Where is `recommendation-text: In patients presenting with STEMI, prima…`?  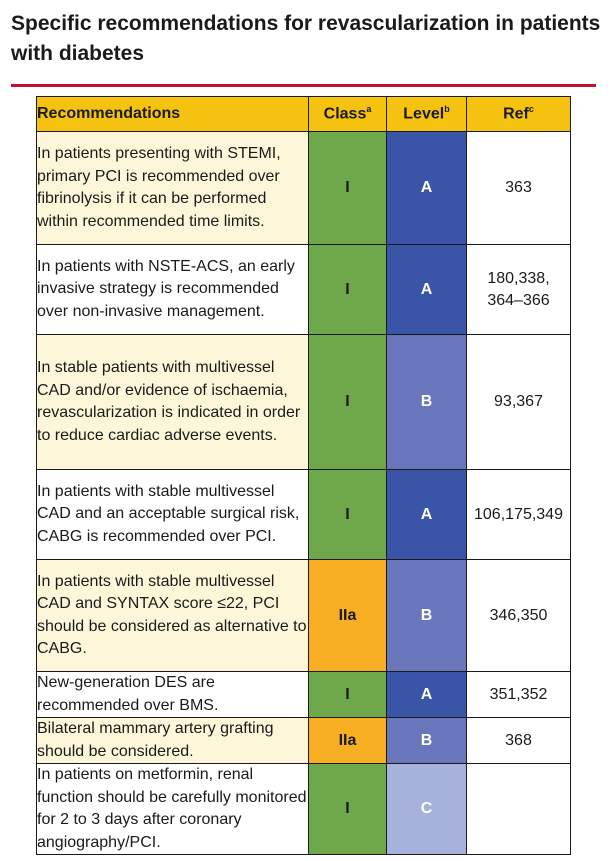
recommendation-text: In patients presenting with STEMI, prima… is located at coordinates (172, 188).